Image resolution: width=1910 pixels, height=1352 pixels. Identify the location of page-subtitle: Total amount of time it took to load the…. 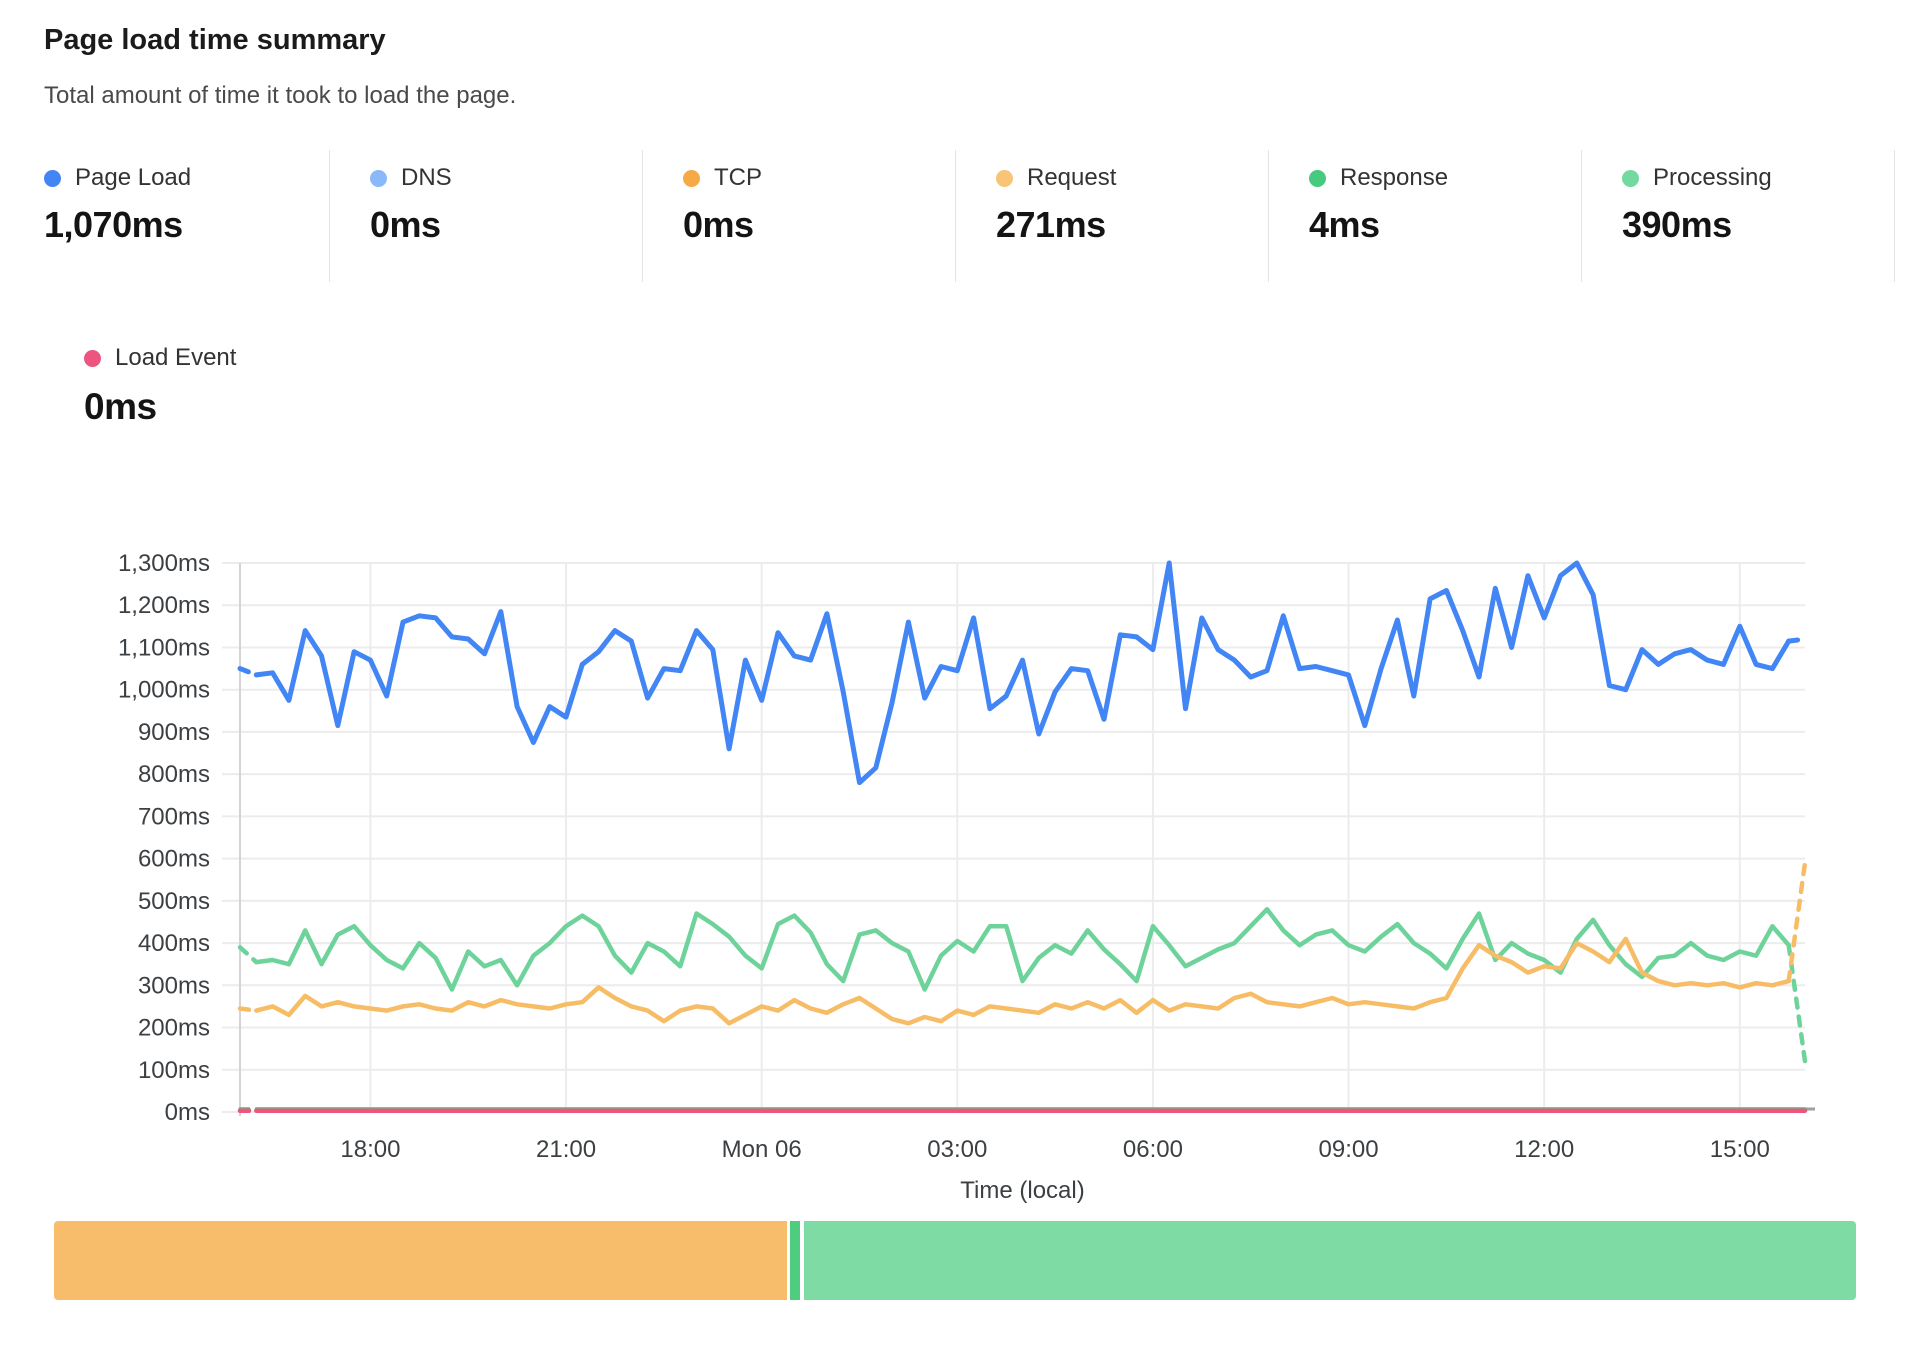
(280, 95).